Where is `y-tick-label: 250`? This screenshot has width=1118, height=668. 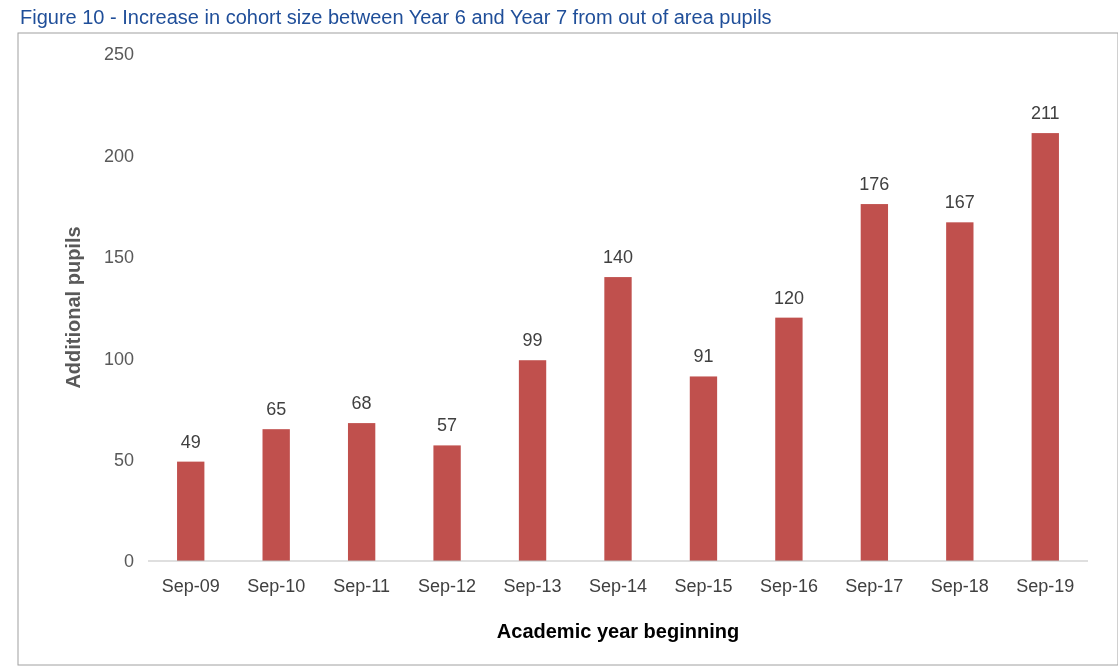 y-tick-label: 250 is located at coordinates (118, 54).